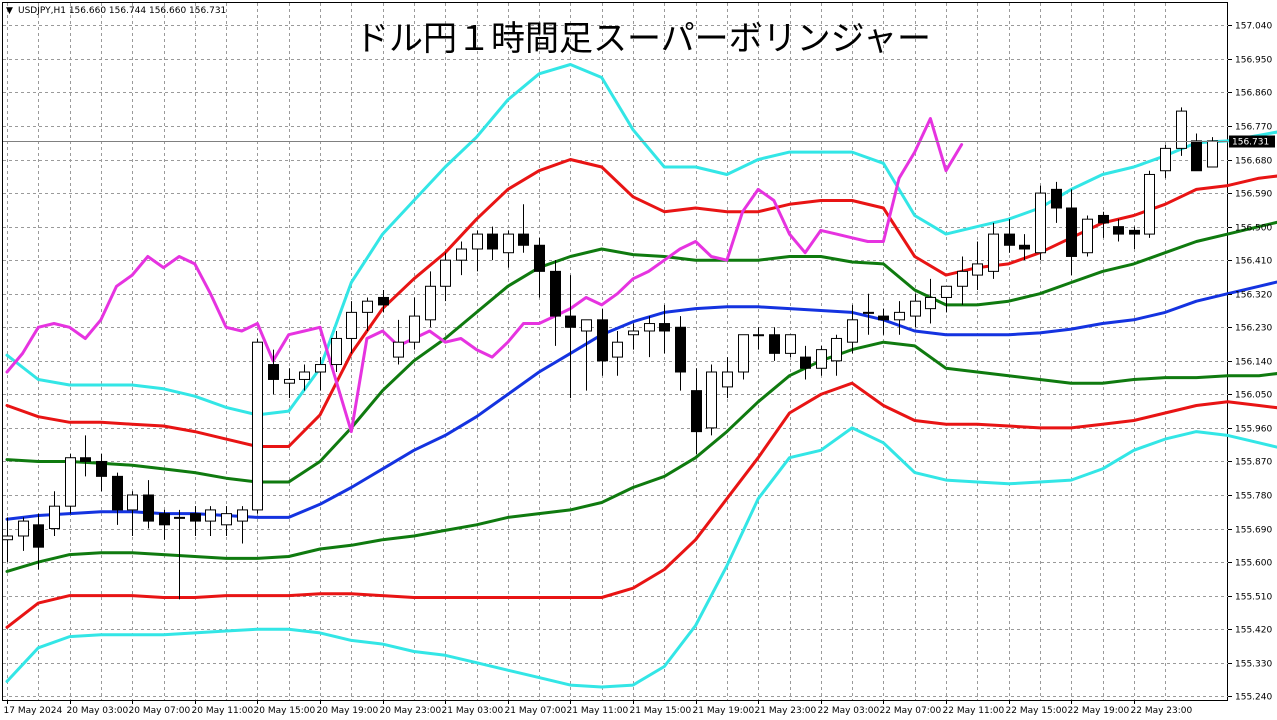 The image size is (1277, 720). I want to click on y-tick-label: 156.590, so click(1253, 195).